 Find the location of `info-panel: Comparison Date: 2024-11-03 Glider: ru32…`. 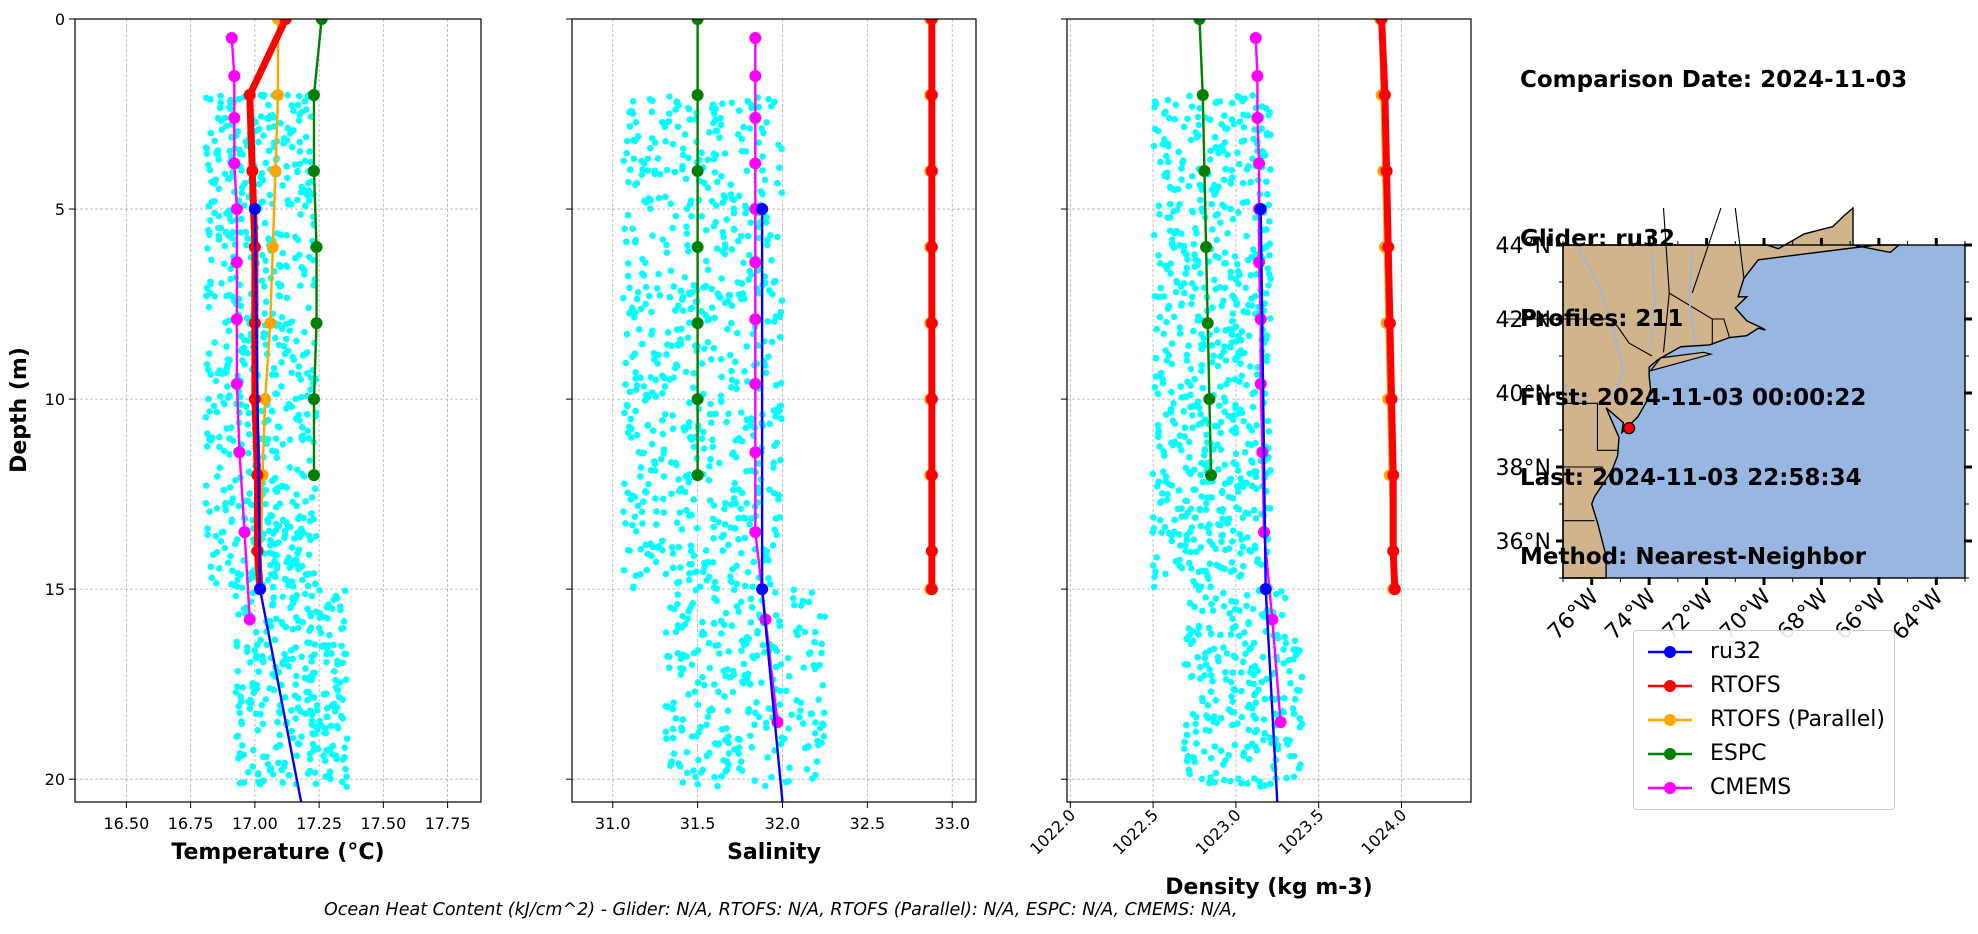

info-panel: Comparison Date: 2024-11-03 Glider: ru32… is located at coordinates (1713, 305).